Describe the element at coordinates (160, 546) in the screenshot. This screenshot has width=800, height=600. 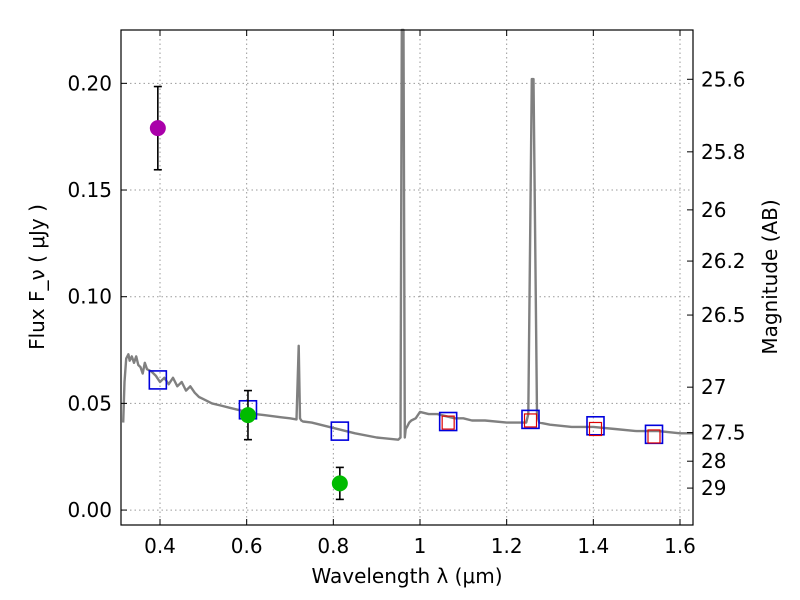
I see `x-tick-label: 0.4` at that location.